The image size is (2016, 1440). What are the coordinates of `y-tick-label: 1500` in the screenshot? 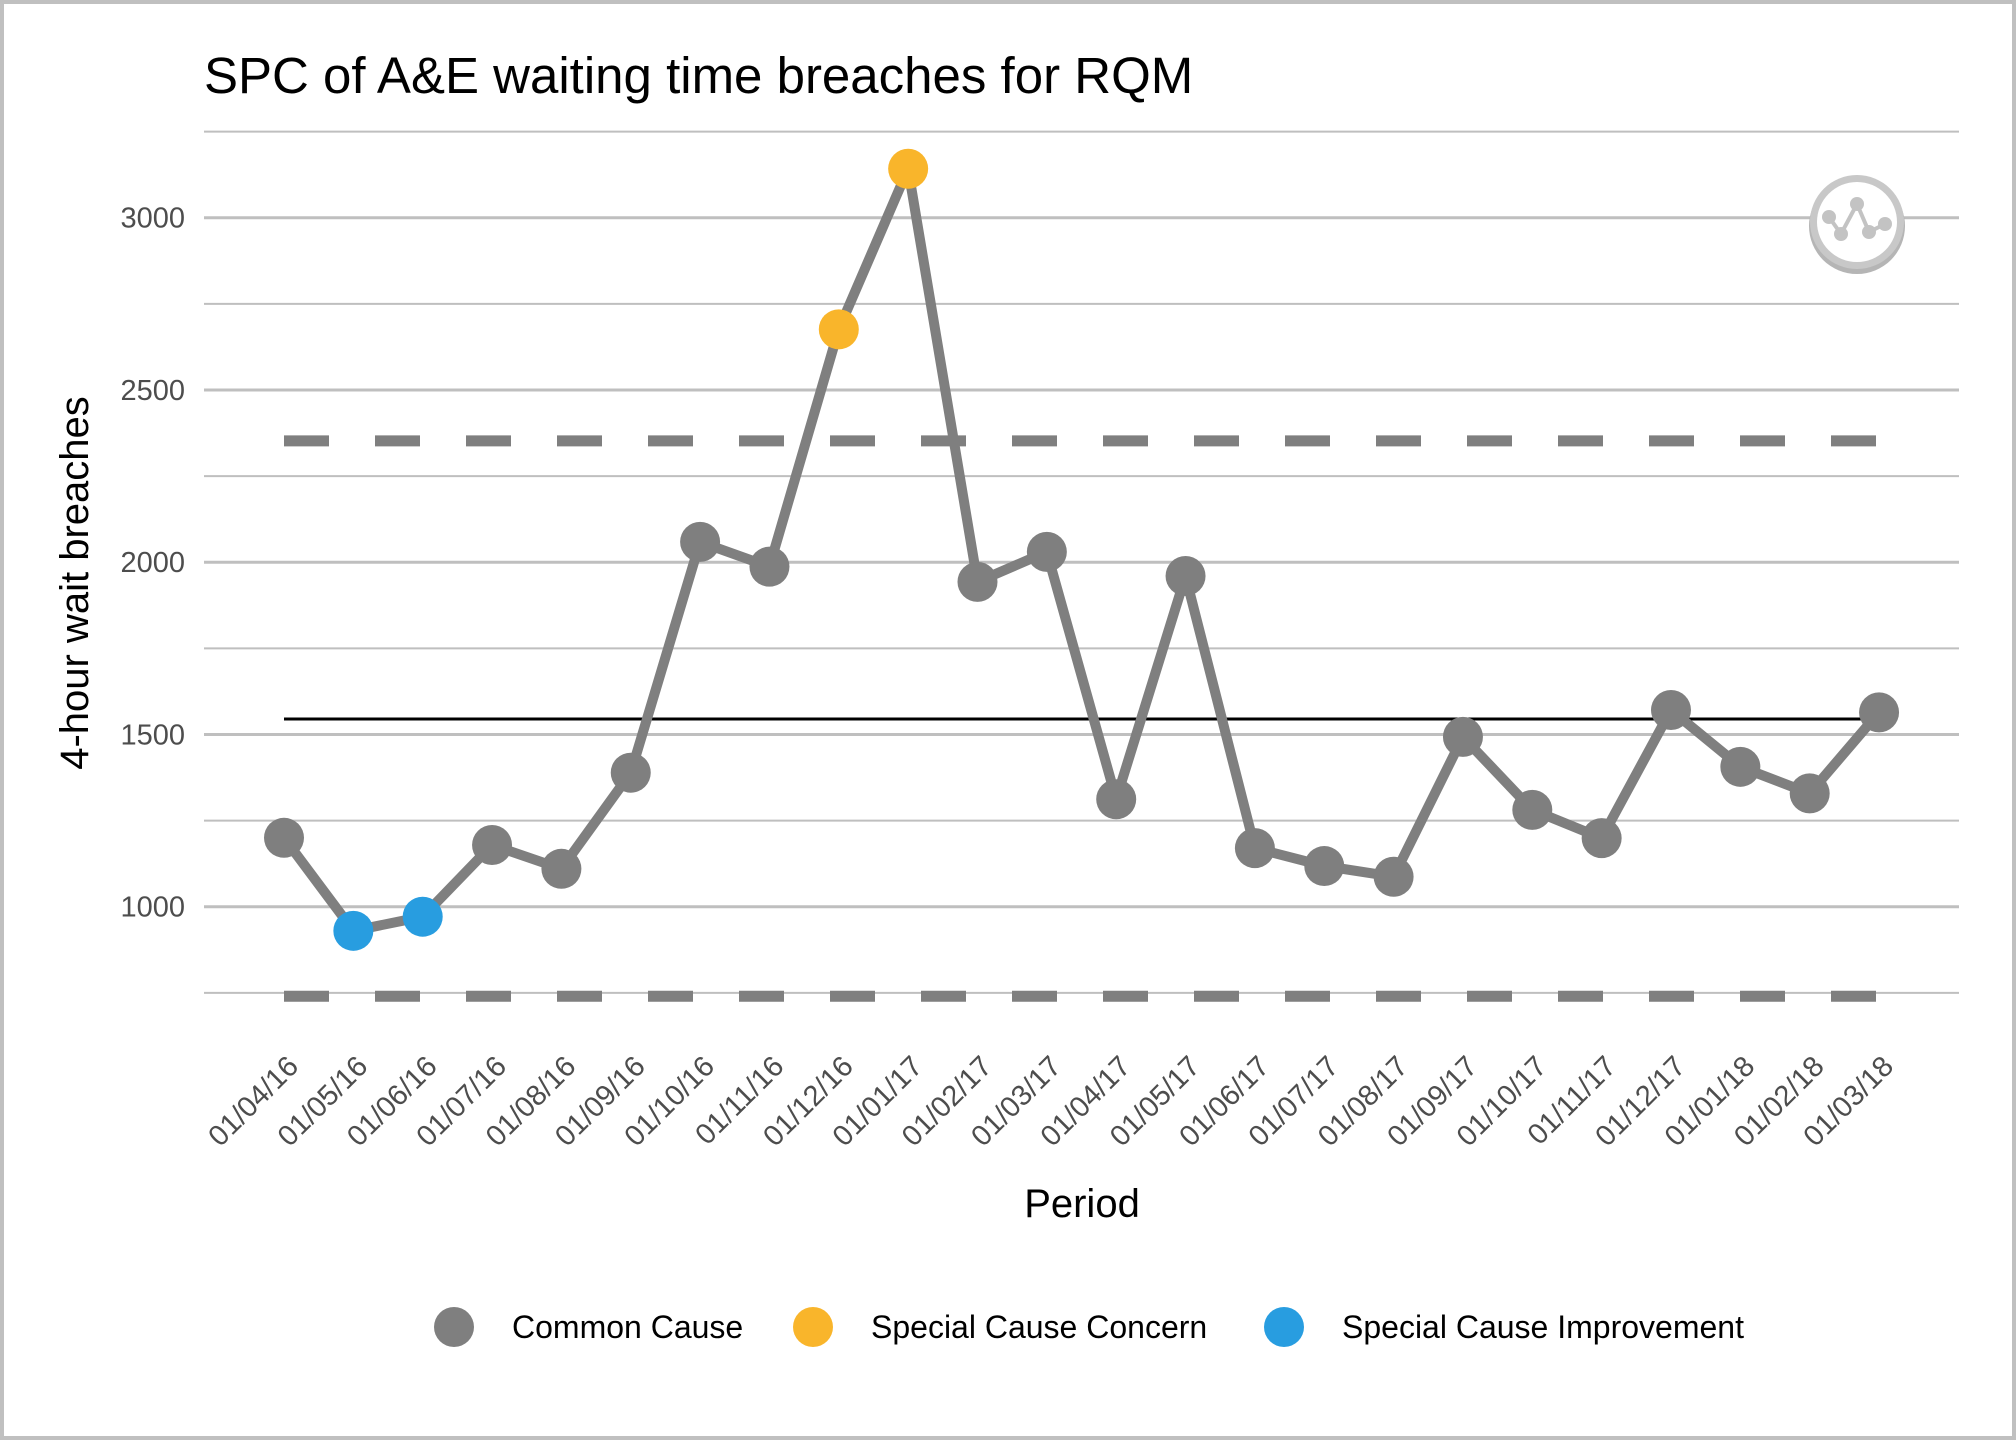 It's located at (152, 735).